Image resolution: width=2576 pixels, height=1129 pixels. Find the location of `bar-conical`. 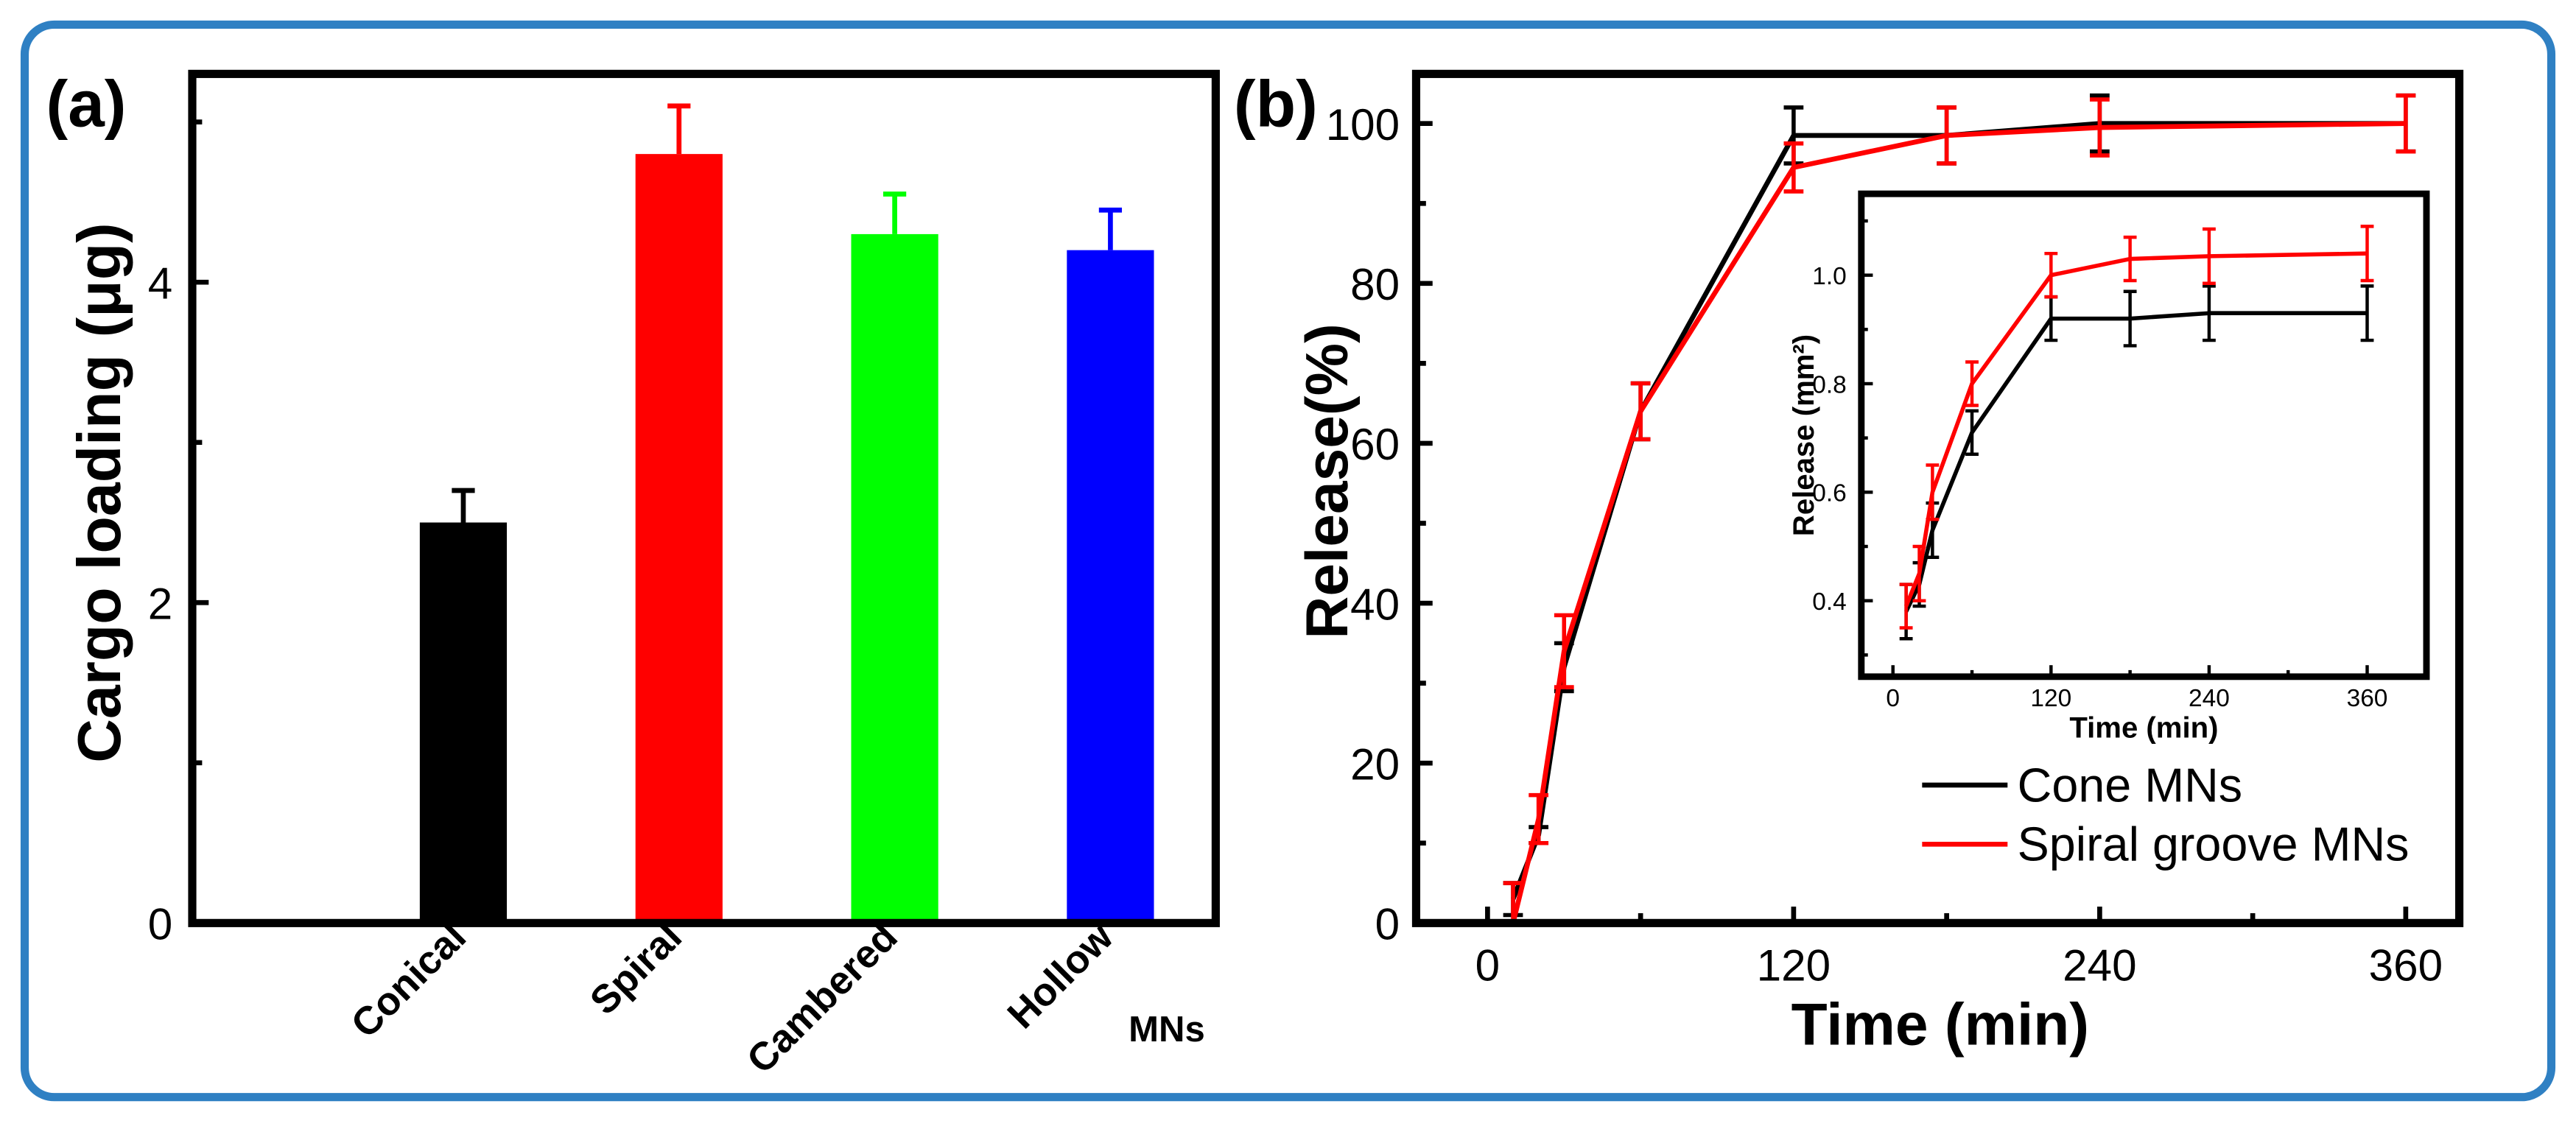

bar-conical is located at coordinates (464, 723).